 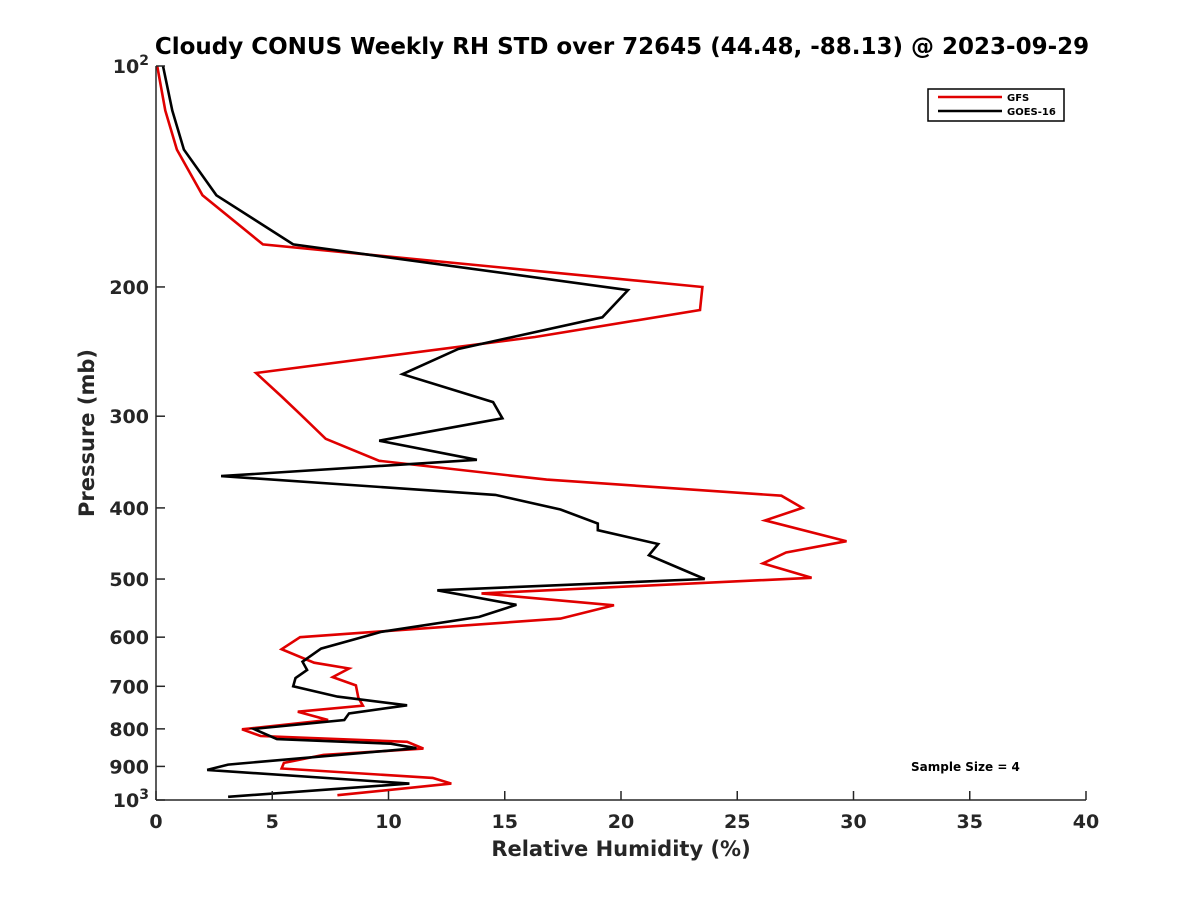 I want to click on y-tick-label: 500, so click(x=129, y=580).